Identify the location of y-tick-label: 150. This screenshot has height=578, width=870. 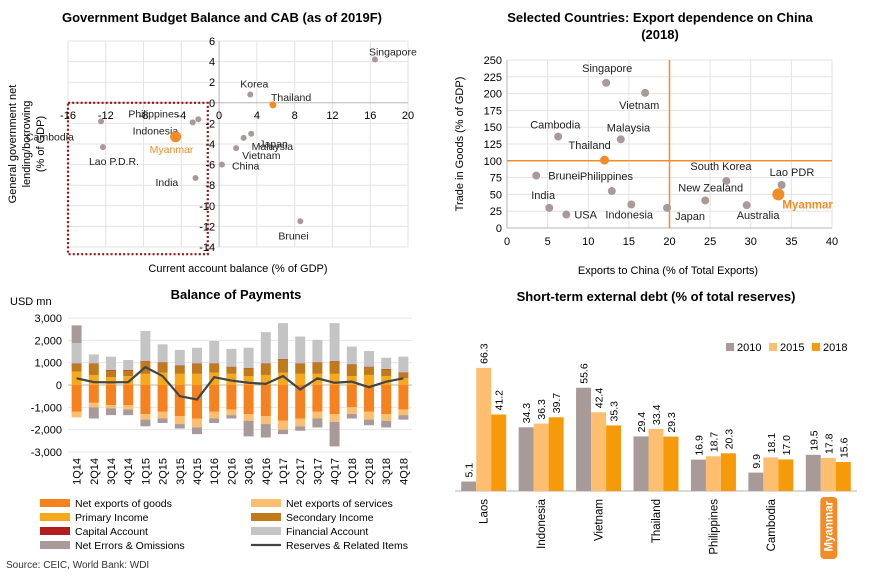
(493, 128).